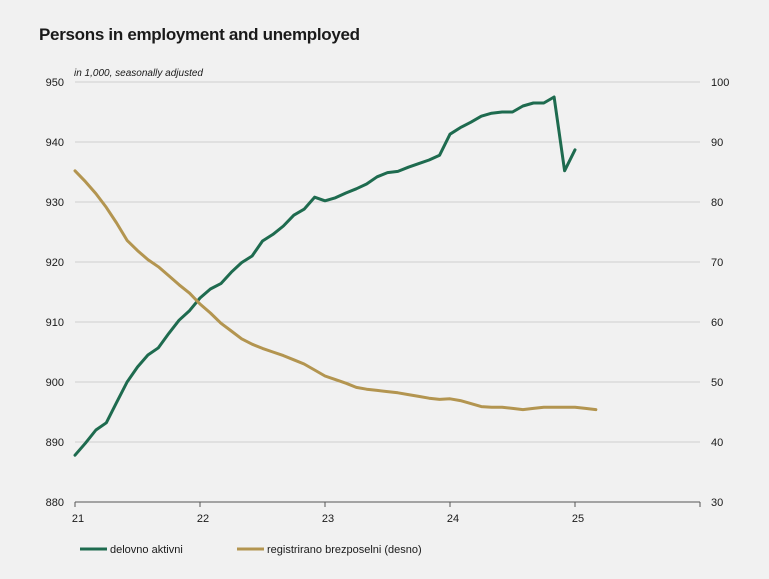 The height and width of the screenshot is (579, 769). Describe the element at coordinates (138, 73) in the screenshot. I see `unit-note: in 1,000, seasonally adjusted` at that location.